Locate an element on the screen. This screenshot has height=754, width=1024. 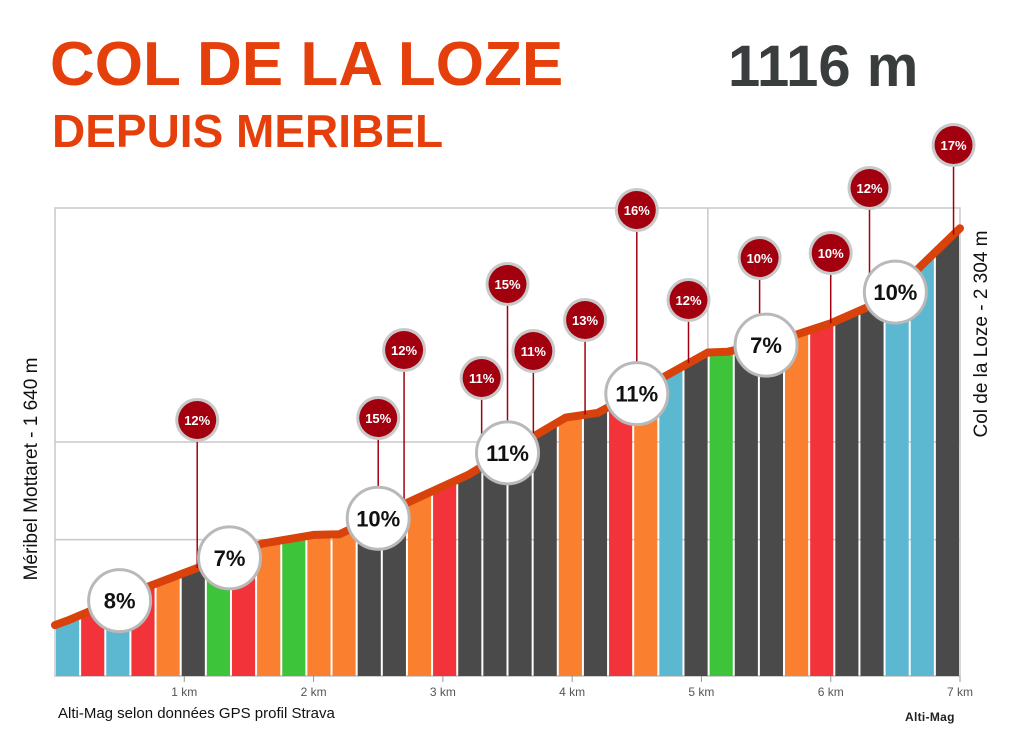
start-altitude-label: Méribel Mottaret - 1 640 m is located at coordinates (31, 469).